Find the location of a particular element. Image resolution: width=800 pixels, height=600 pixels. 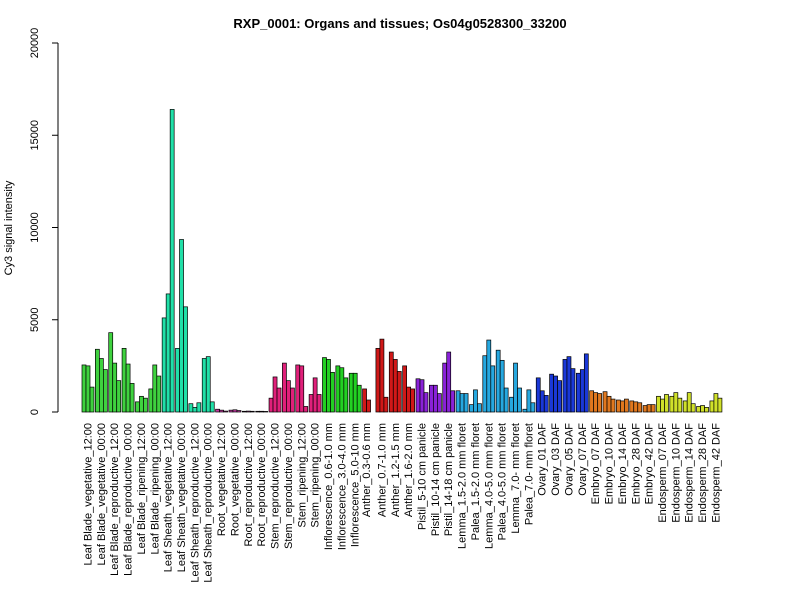

category-label: Root_vegetative_12:00 is located at coordinates (222, 479).